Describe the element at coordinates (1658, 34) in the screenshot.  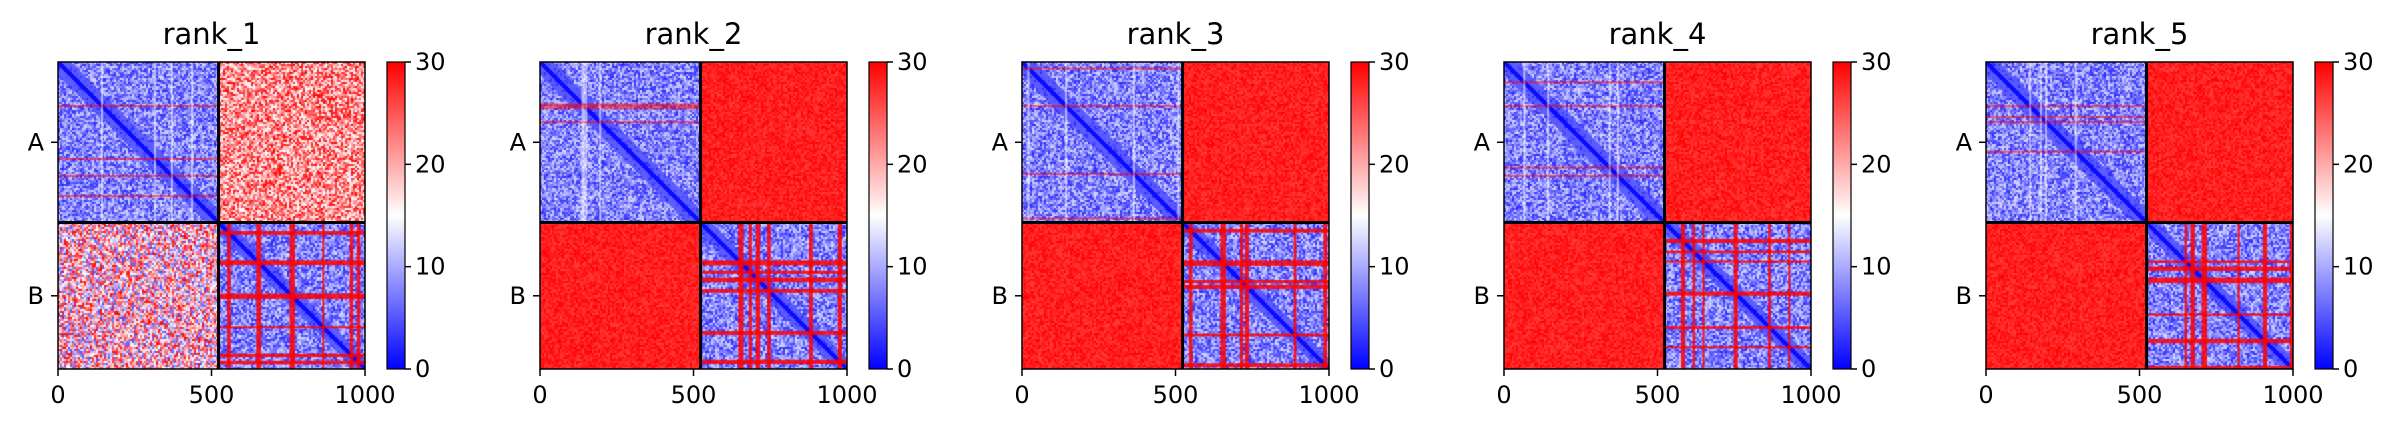
I see `panel-title: rank_4` at that location.